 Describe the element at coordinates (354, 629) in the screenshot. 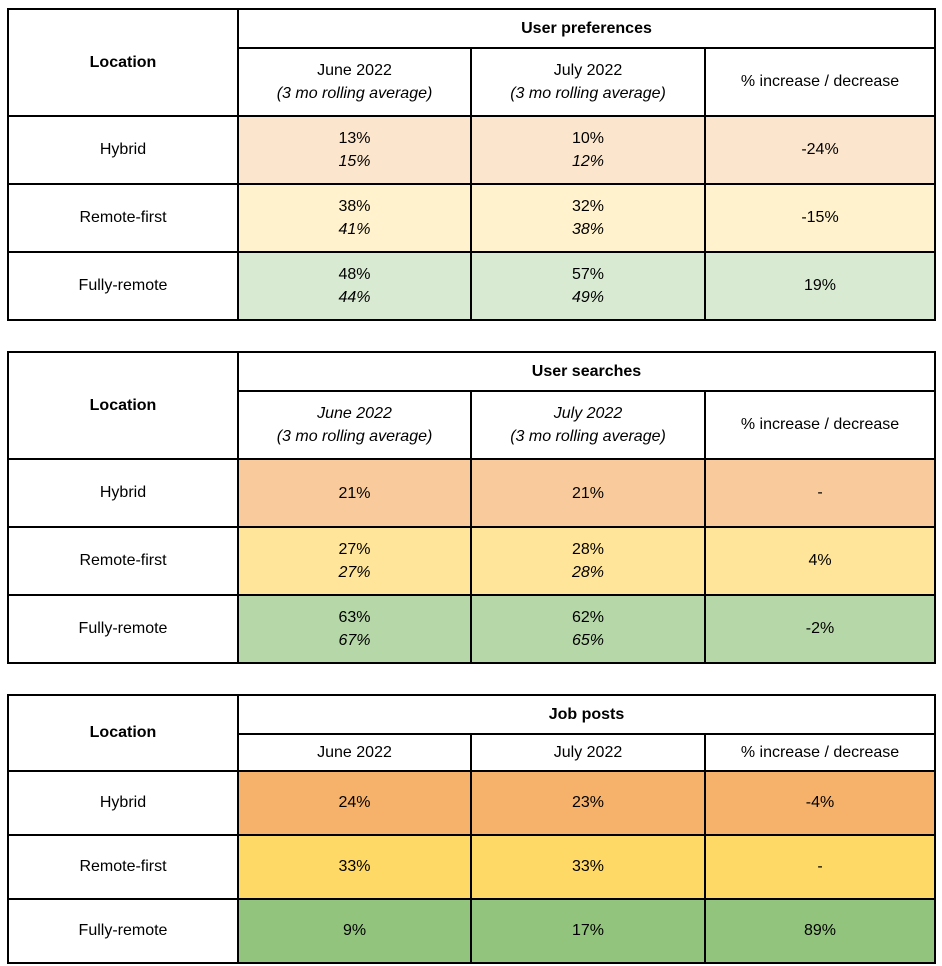

I see `value-cell-june: 63% 67%` at that location.